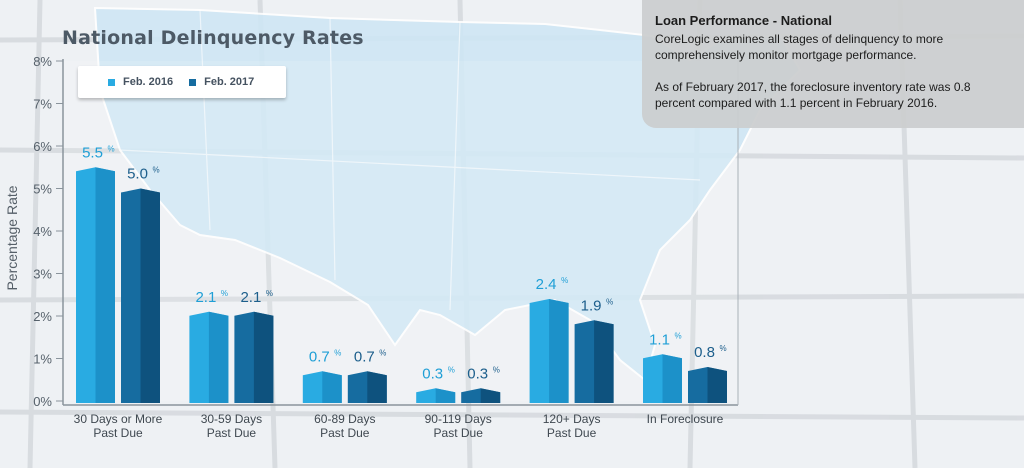 The height and width of the screenshot is (468, 1024). I want to click on legend-item-2017: Feb. 2017, so click(221, 82).